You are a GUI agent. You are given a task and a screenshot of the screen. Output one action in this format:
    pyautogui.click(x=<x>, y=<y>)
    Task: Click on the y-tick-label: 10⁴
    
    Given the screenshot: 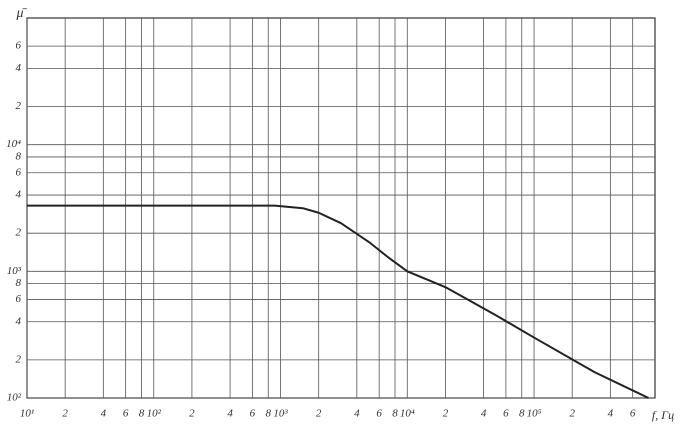 What is the action you would take?
    pyautogui.click(x=13, y=144)
    